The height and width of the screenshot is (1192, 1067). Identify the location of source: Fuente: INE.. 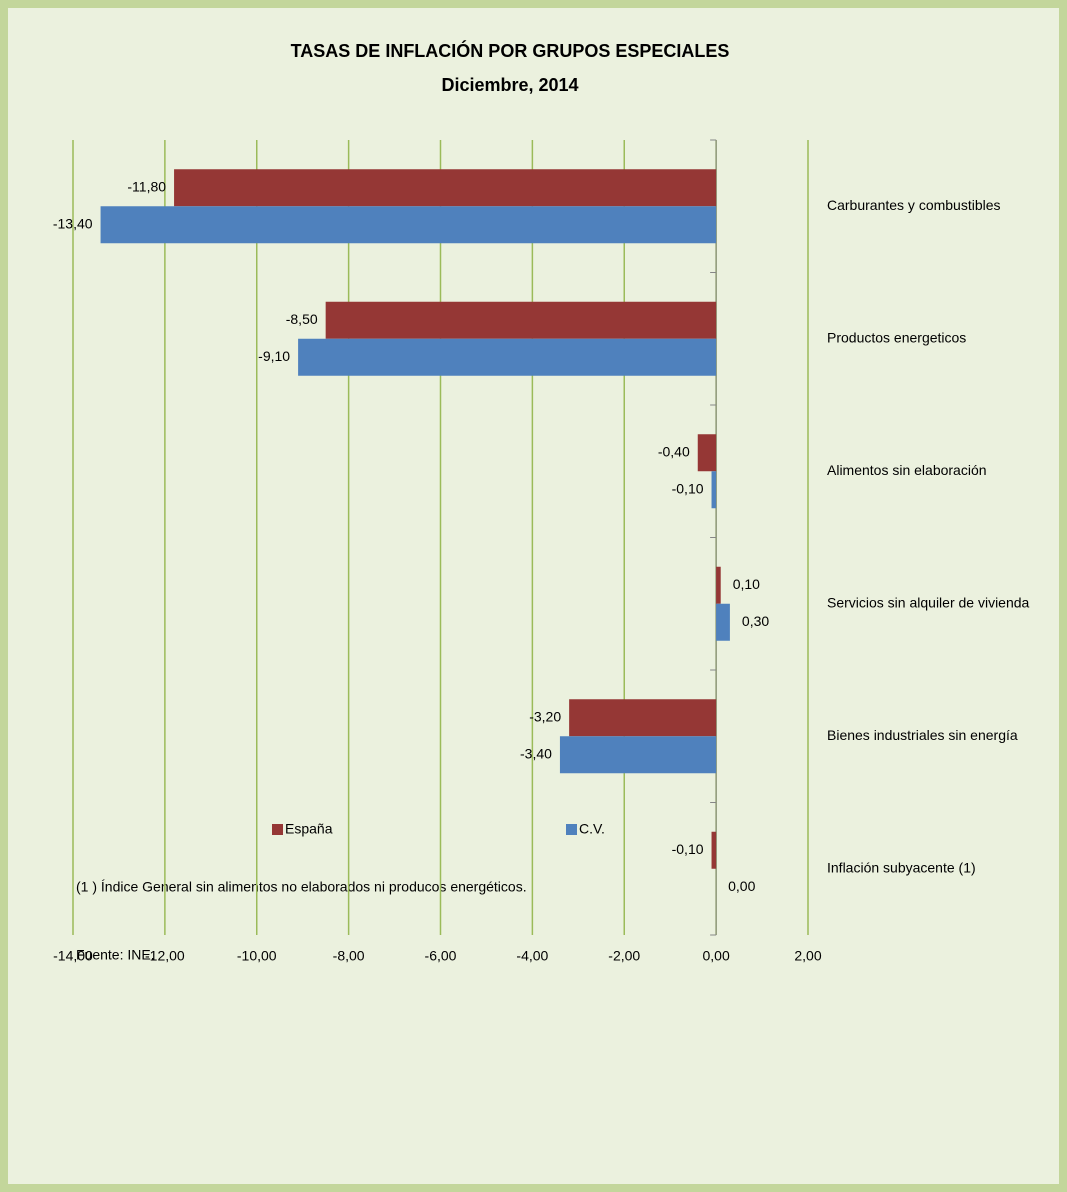
(115, 955).